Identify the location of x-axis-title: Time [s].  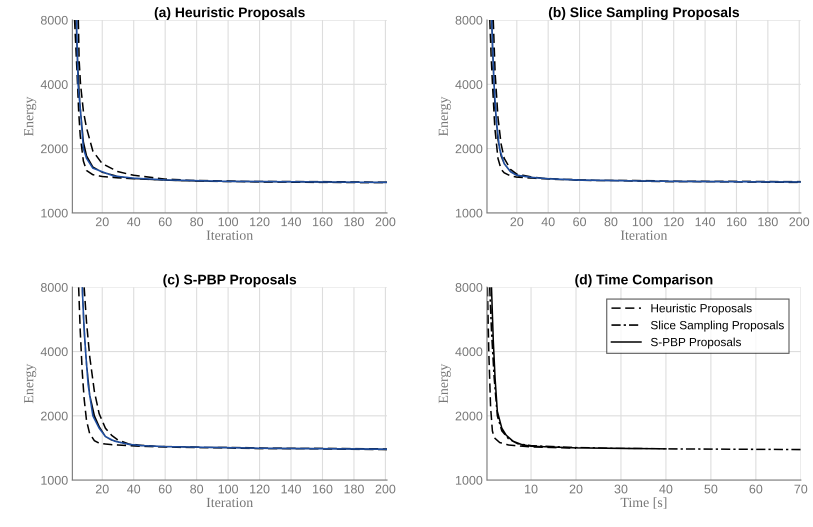
(643, 503).